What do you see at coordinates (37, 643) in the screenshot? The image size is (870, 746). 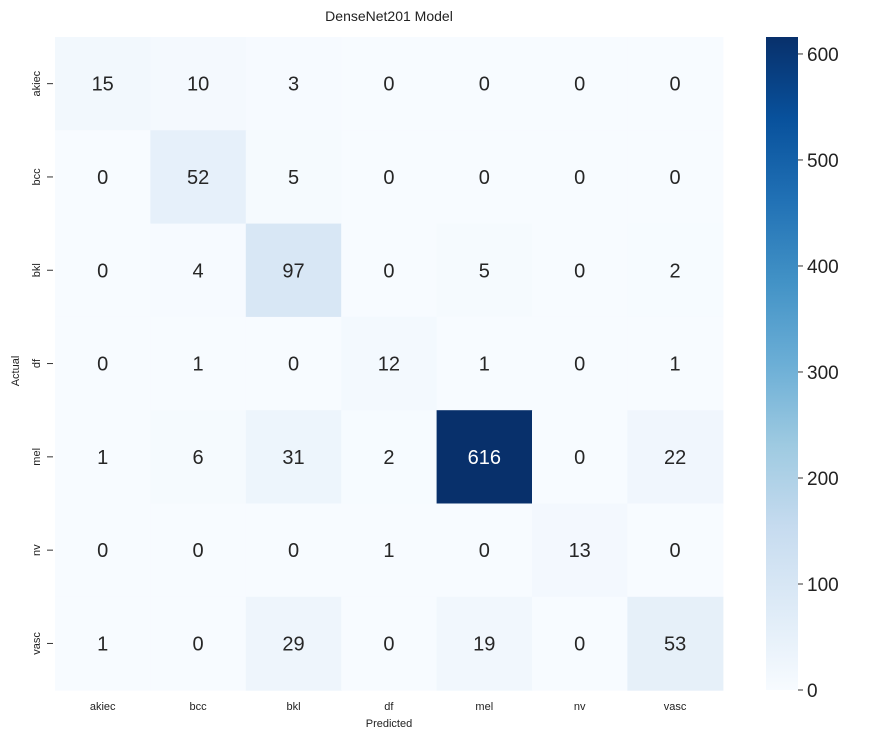 I see `y-tick-label: vasc` at bounding box center [37, 643].